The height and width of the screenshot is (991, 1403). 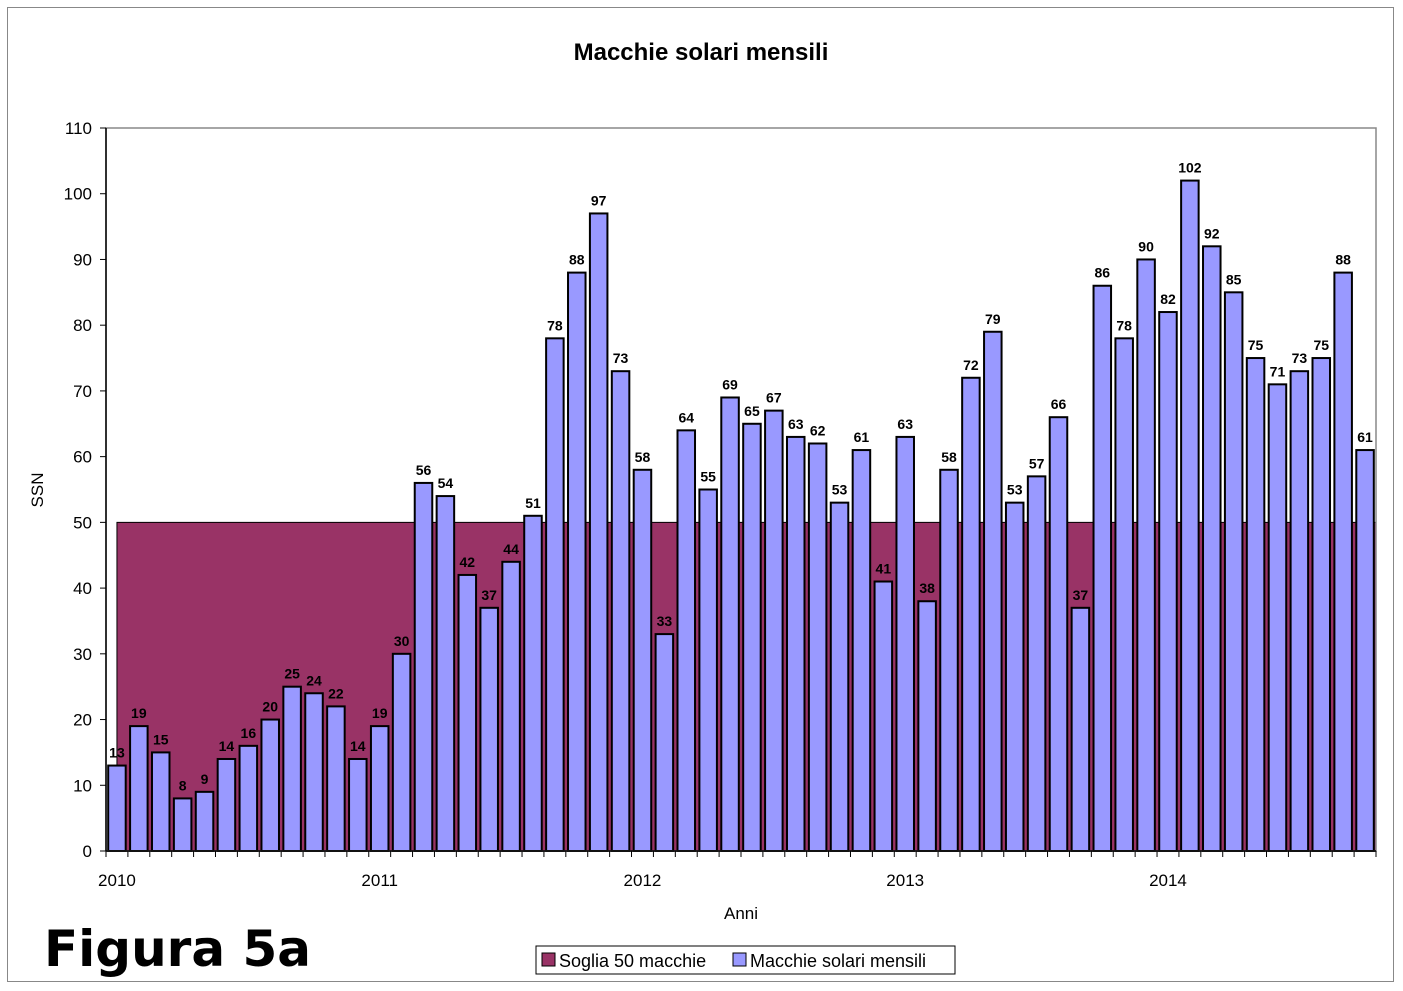 I want to click on data-label: 42, so click(x=468, y=562).